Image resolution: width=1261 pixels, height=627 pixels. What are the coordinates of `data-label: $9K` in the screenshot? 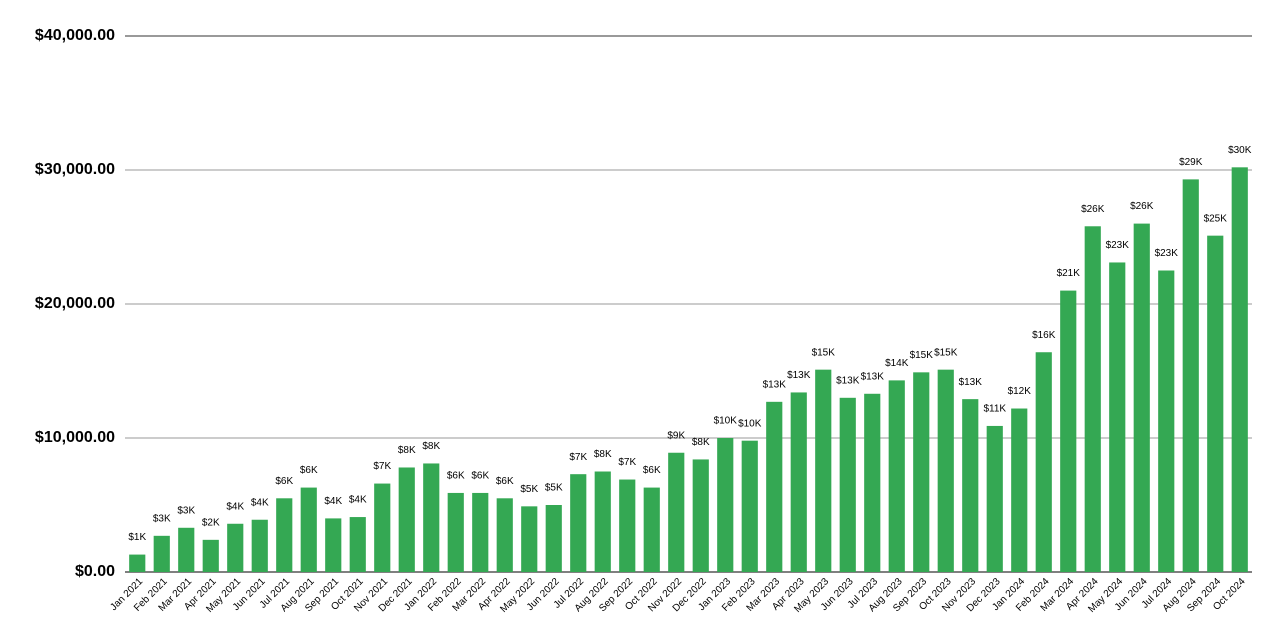 It's located at (676, 435).